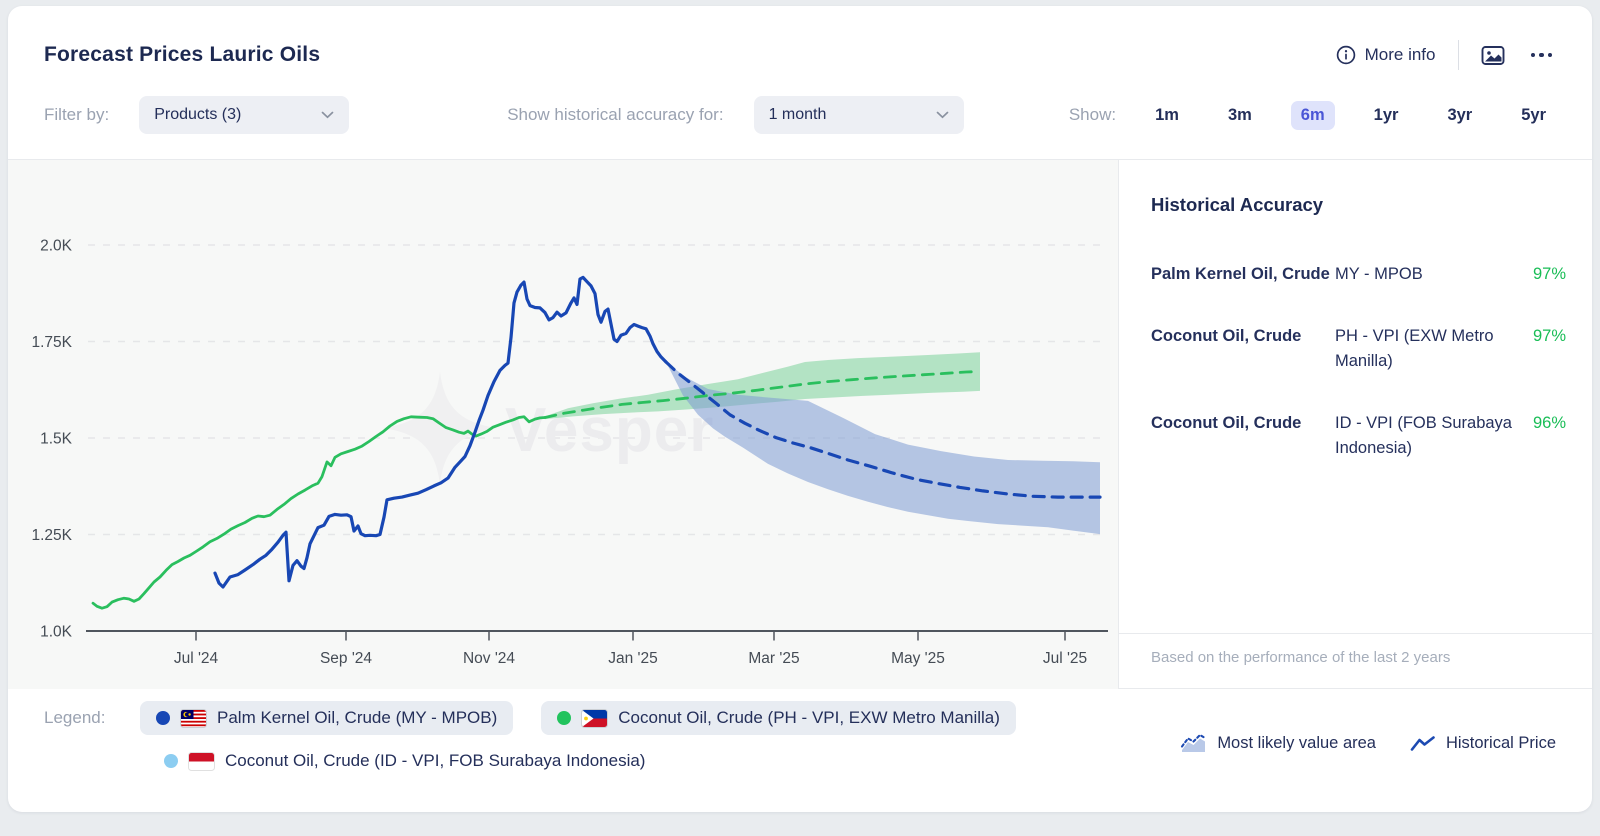  Describe the element at coordinates (77, 114) in the screenshot. I see `filter-by-label: Filter by:` at that location.